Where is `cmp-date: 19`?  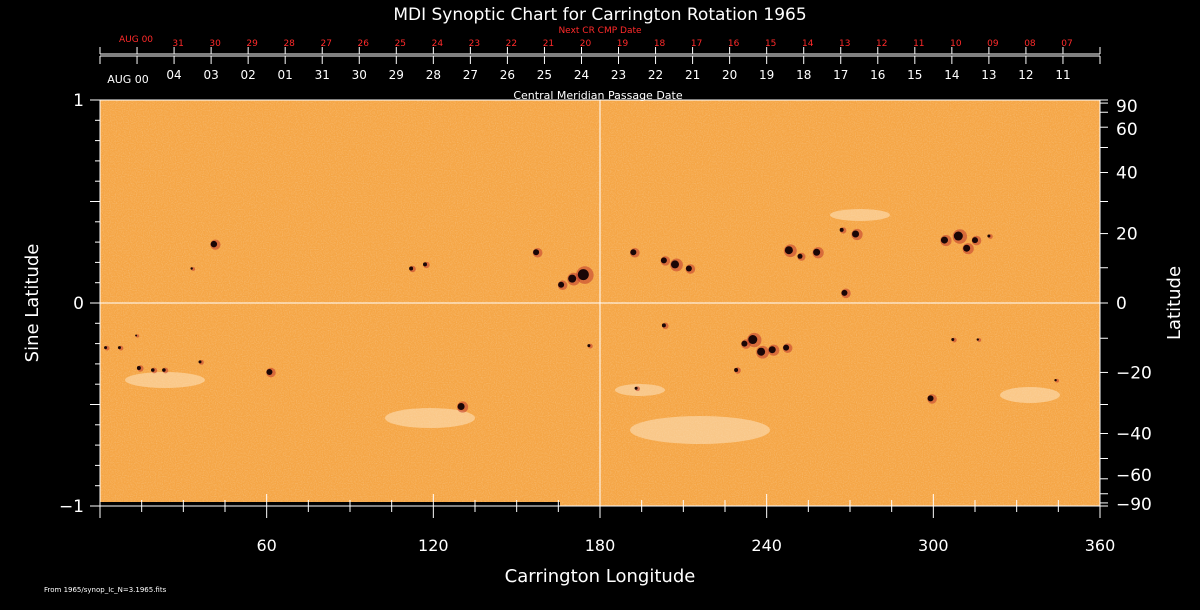 cmp-date: 19 is located at coordinates (766, 75).